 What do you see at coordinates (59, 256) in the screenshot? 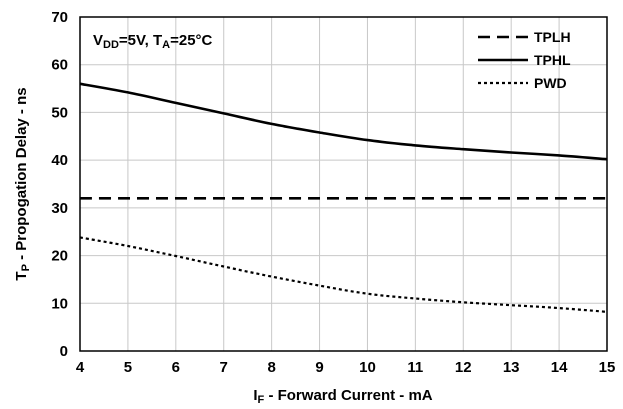
I see `y-tick-label: 20` at bounding box center [59, 256].